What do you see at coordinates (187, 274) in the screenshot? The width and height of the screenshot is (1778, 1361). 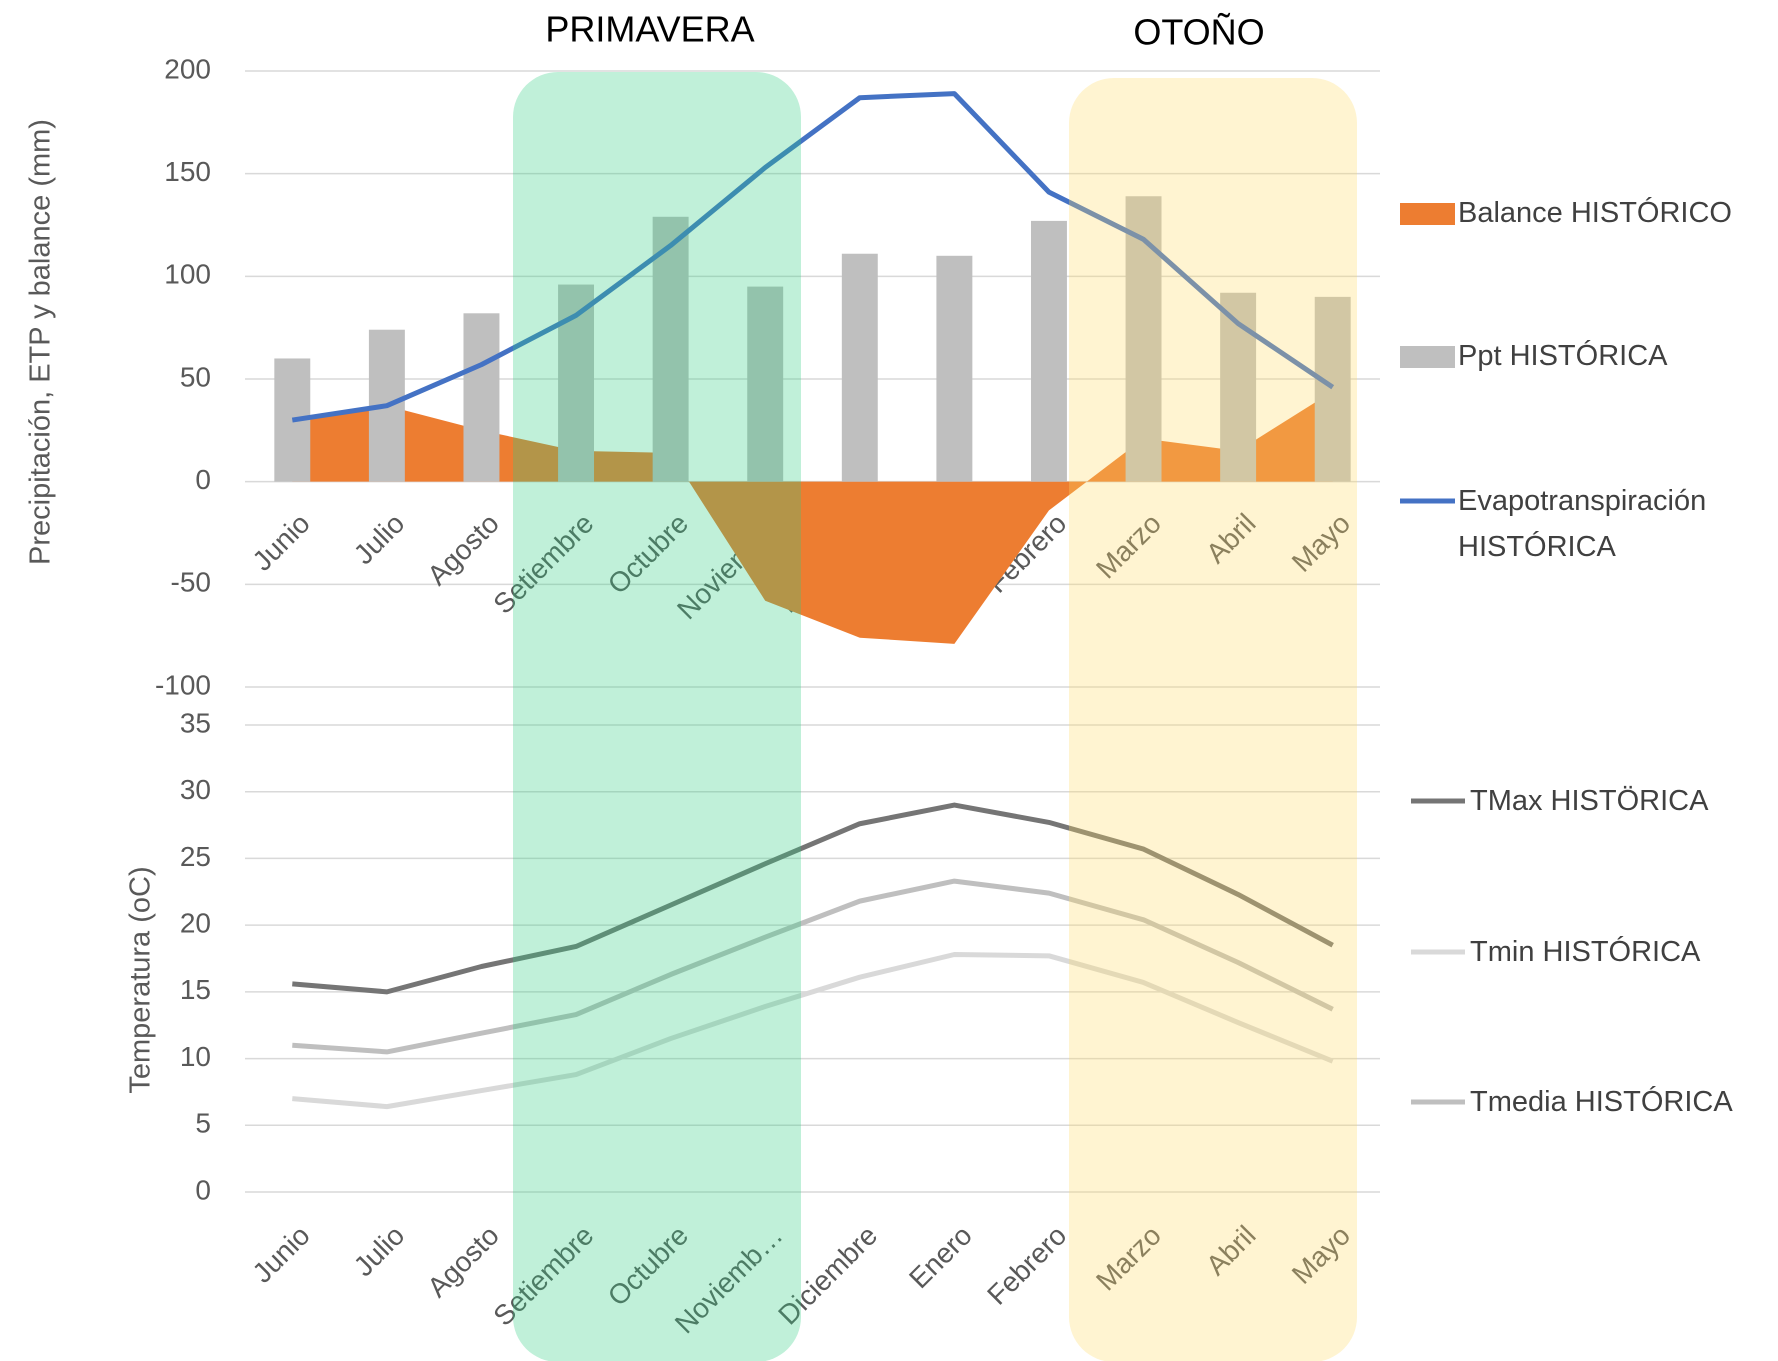 I see `y-tick-label: 100` at bounding box center [187, 274].